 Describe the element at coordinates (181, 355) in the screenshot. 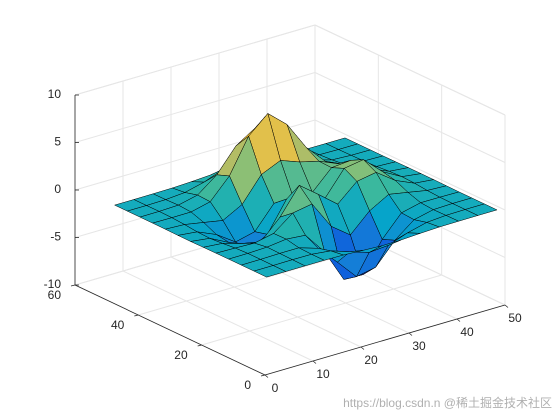

I see `y-tick-label: 20` at that location.